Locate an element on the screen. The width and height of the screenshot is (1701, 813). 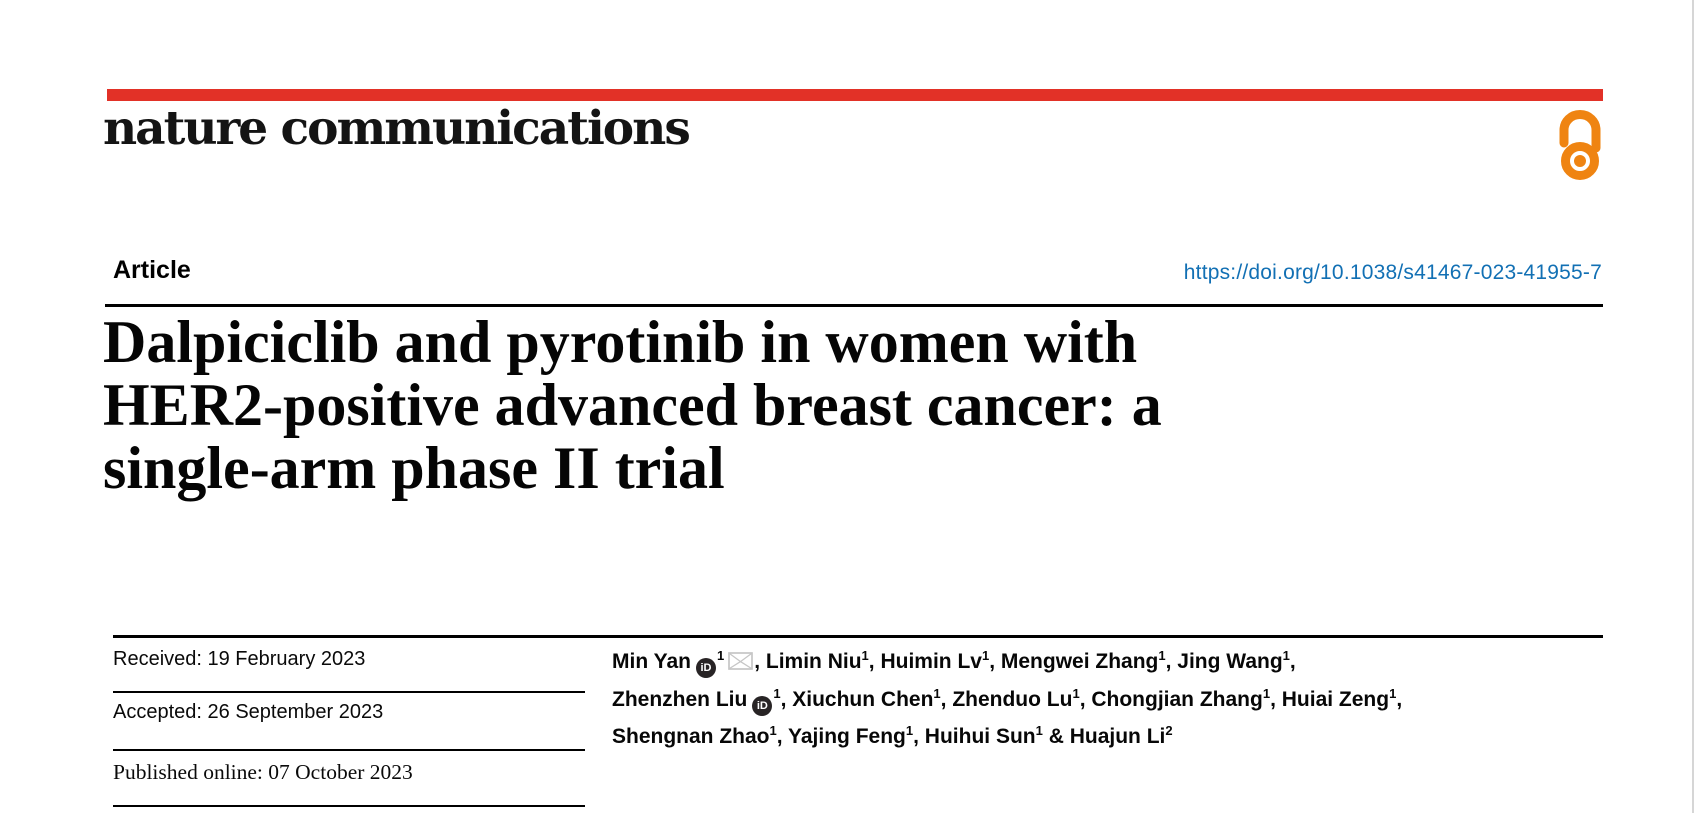
history-top-rule is located at coordinates (858, 636).